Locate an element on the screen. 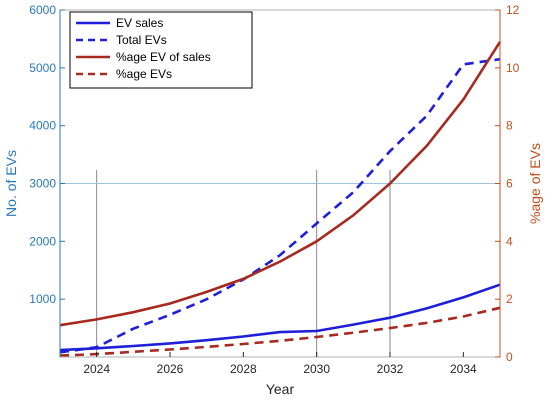  x-axis-label: Year is located at coordinates (280, 389).